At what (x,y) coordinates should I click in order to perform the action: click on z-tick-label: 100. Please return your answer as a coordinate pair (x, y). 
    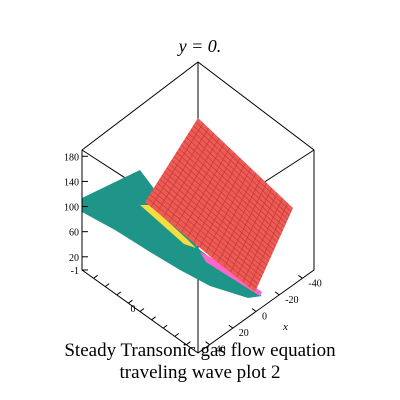
    Looking at the image, I should click on (71, 208).